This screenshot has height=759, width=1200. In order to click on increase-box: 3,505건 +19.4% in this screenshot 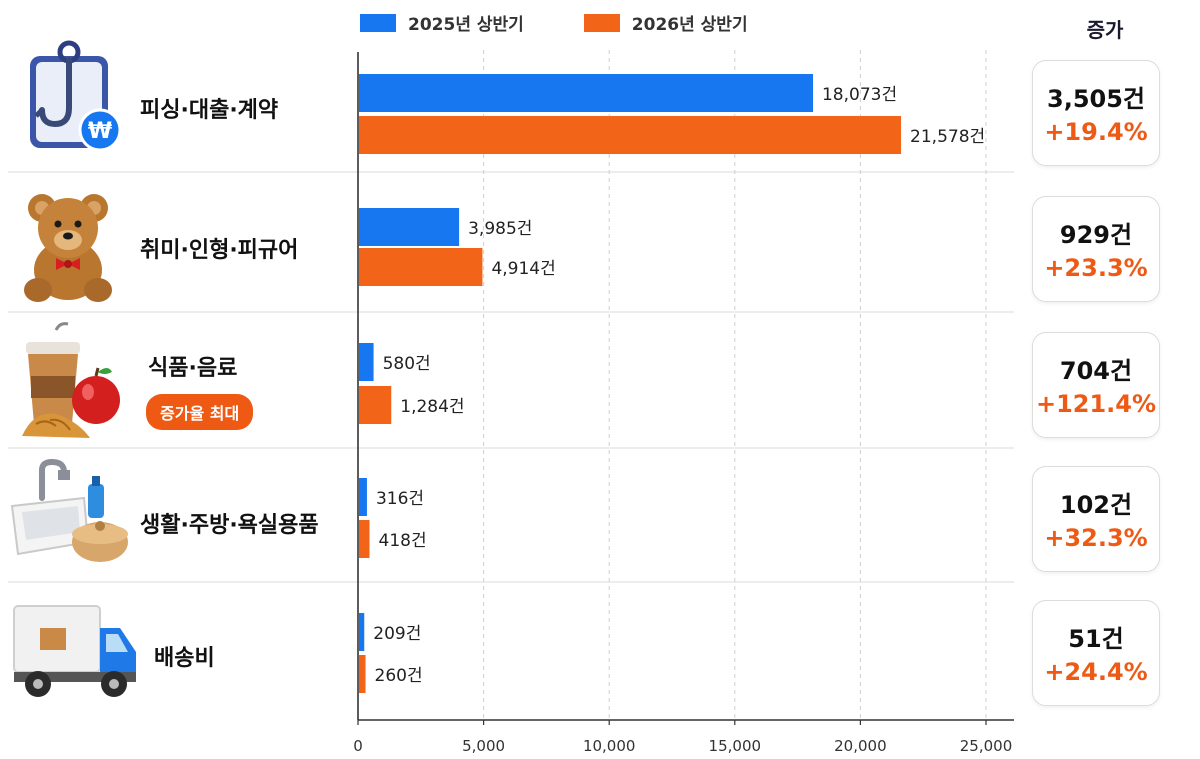, I will do `click(1096, 113)`.